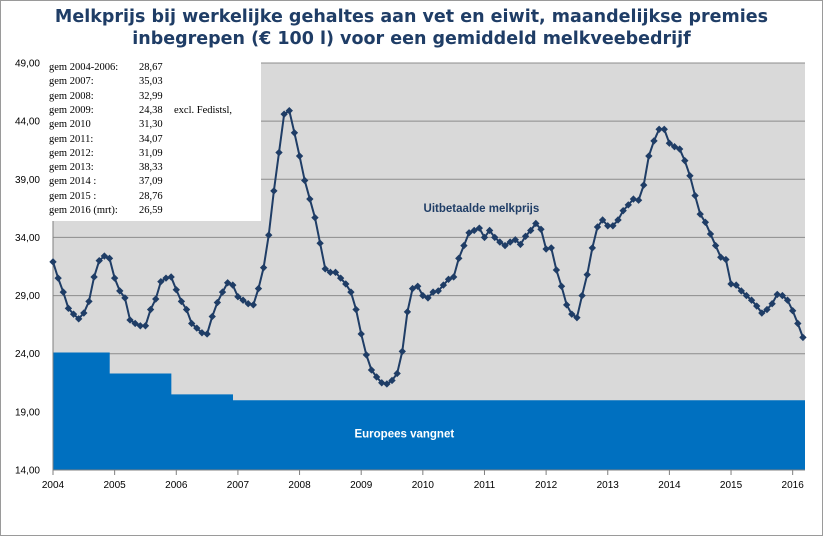 The height and width of the screenshot is (536, 823). Describe the element at coordinates (299, 485) in the screenshot. I see `x-tick-label: 2008` at that location.